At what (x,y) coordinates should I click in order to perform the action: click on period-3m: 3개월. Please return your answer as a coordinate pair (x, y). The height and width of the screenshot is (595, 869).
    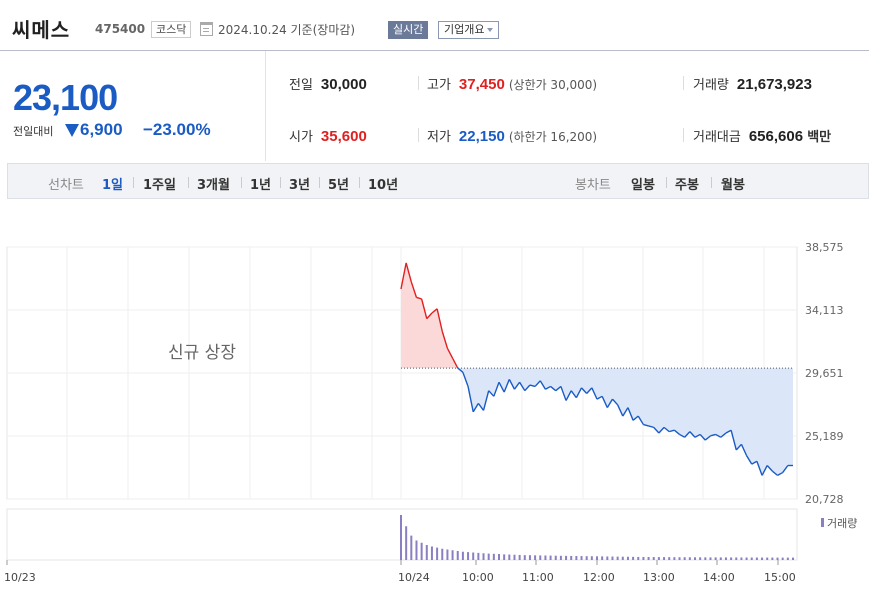
    Looking at the image, I should click on (213, 185).